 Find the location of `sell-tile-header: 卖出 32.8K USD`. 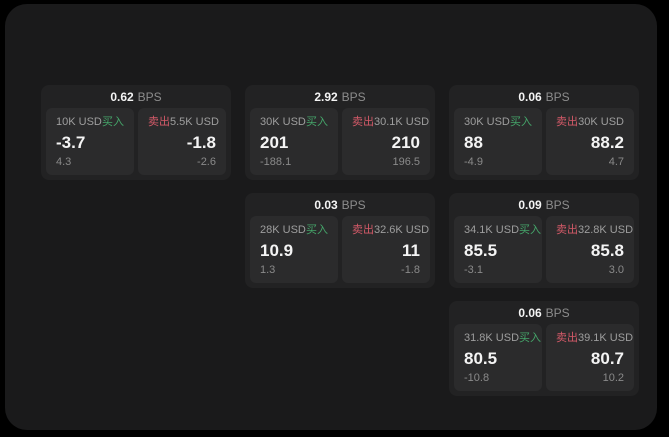

sell-tile-header: 卖出 32.8K USD is located at coordinates (594, 230).